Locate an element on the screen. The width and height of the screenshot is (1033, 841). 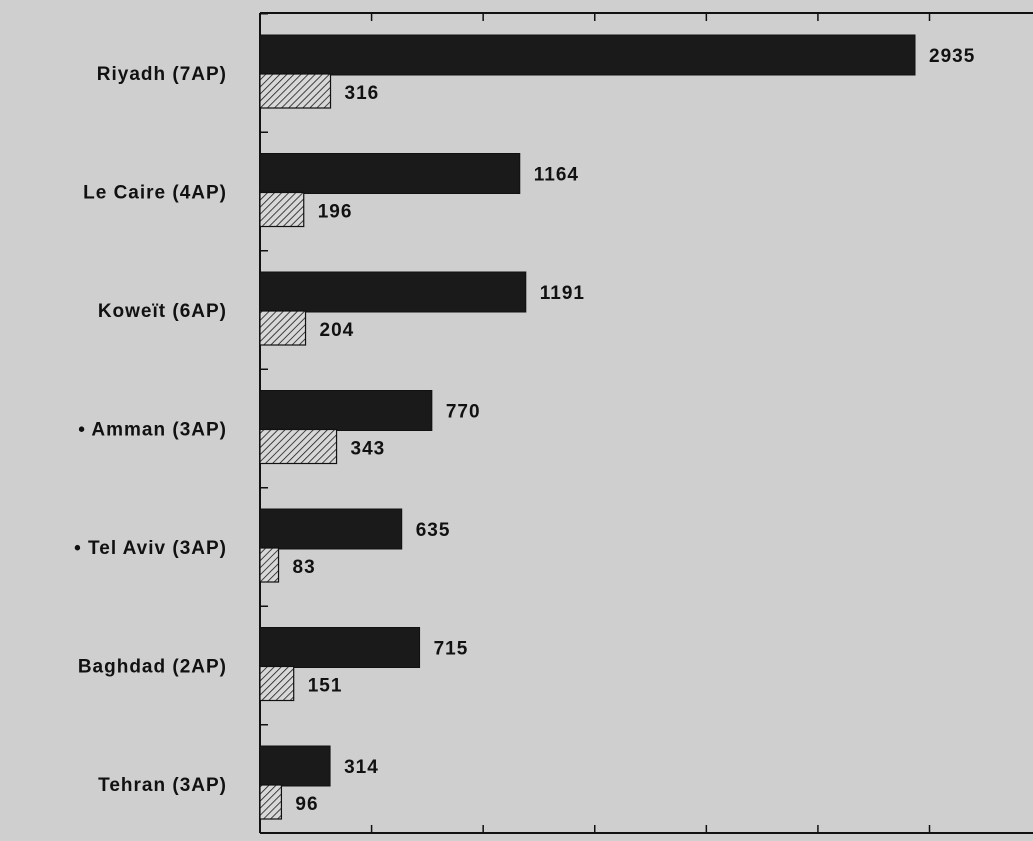
value-label-series2: 316 is located at coordinates (362, 93).